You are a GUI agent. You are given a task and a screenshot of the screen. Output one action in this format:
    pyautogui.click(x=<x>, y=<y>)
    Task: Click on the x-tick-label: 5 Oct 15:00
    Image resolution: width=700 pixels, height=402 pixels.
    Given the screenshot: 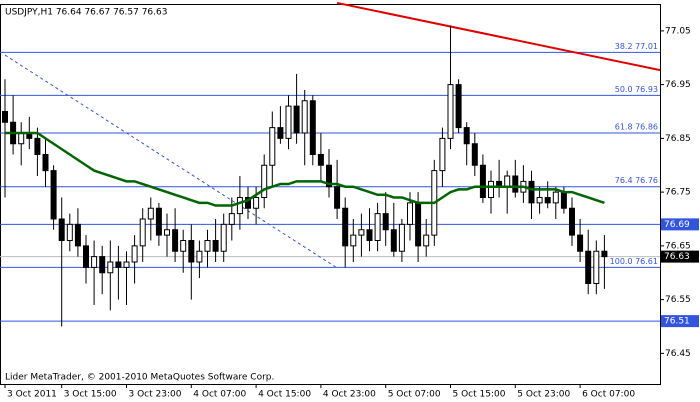 What is the action you would take?
    pyautogui.click(x=479, y=395)
    